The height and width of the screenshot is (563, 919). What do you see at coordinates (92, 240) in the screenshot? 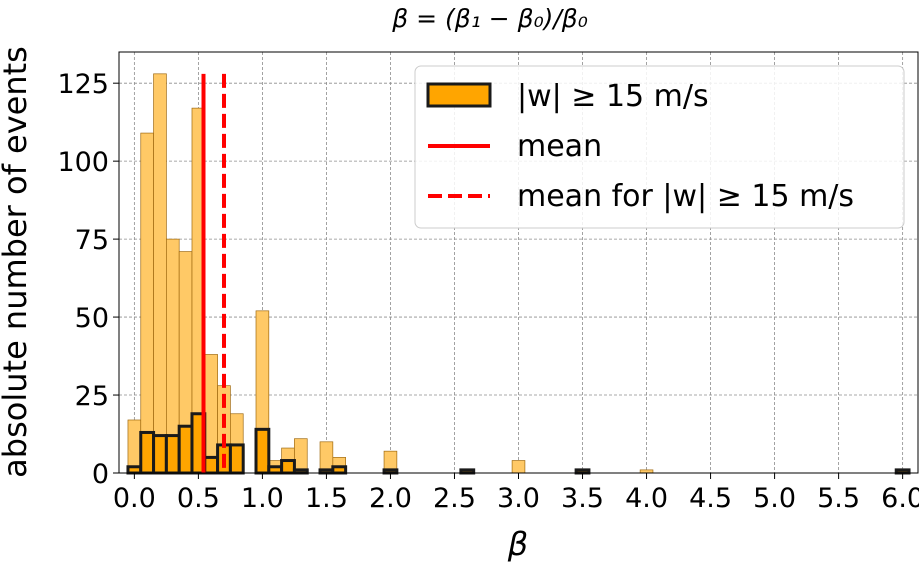
I see `y-tick-label: 75` at bounding box center [92, 240].